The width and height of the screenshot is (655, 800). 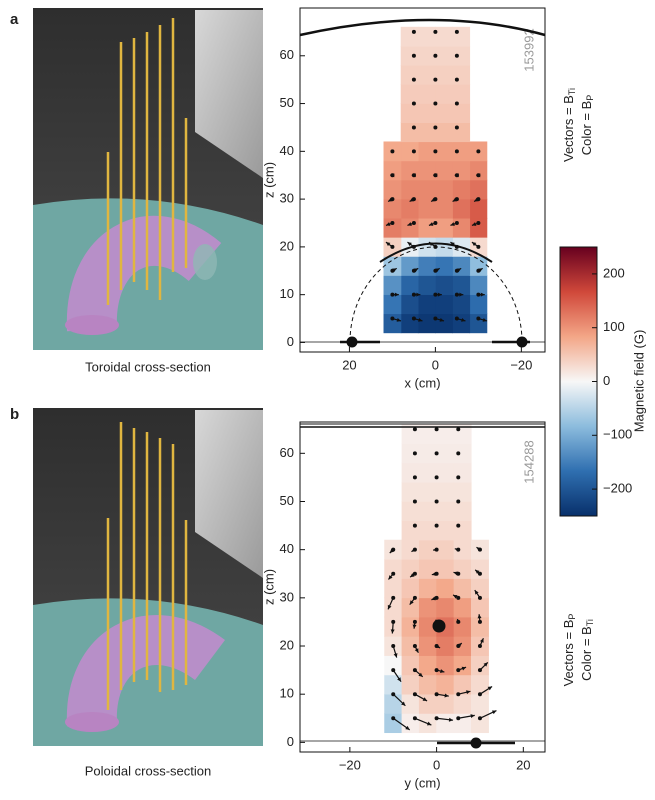 What do you see at coordinates (587, 650) in the screenshot?
I see `annotation: Color = BTi` at bounding box center [587, 650].